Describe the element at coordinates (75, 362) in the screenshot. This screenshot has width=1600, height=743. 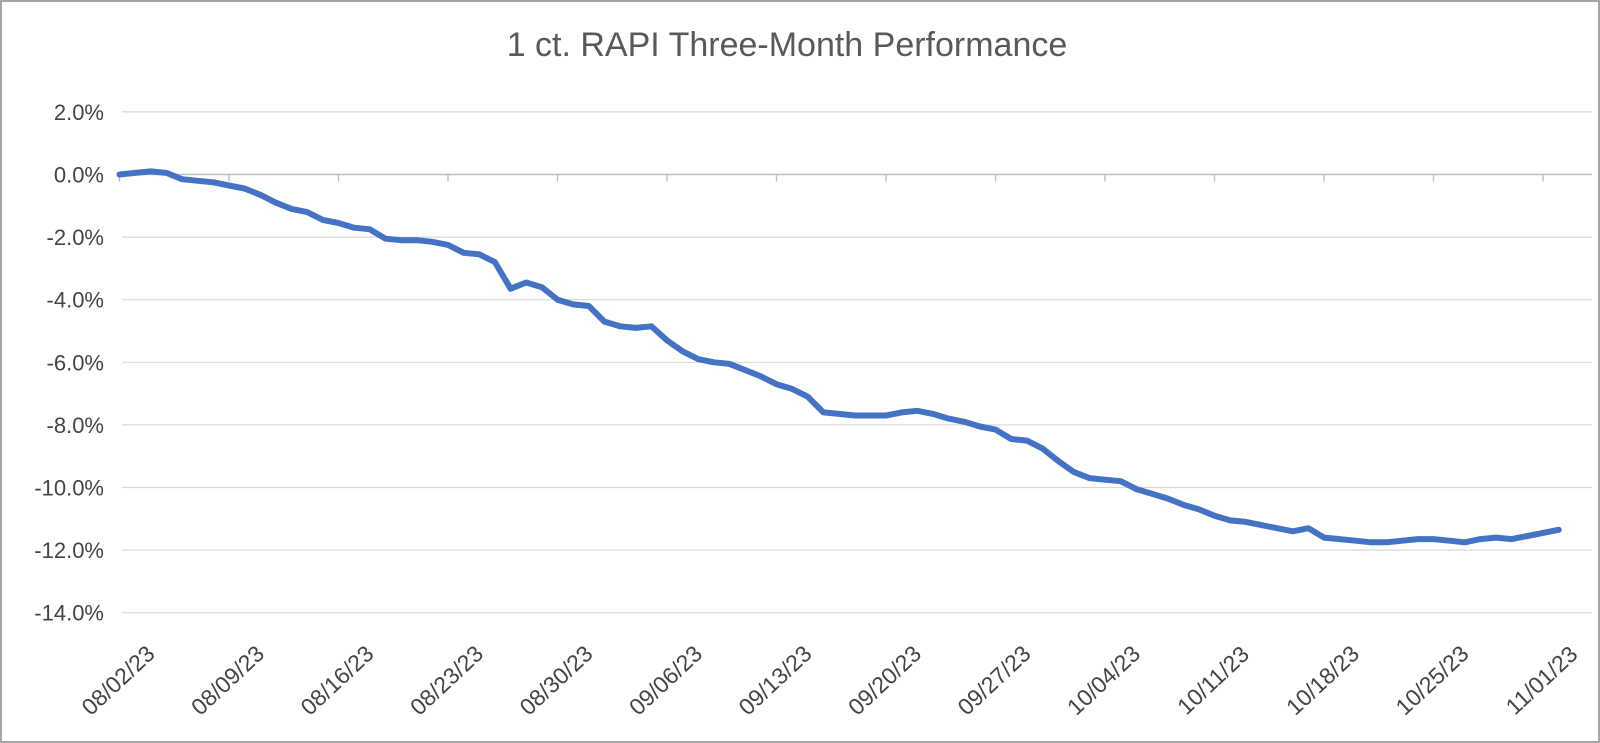
I see `y-axis-tick-label: -6.0%` at that location.